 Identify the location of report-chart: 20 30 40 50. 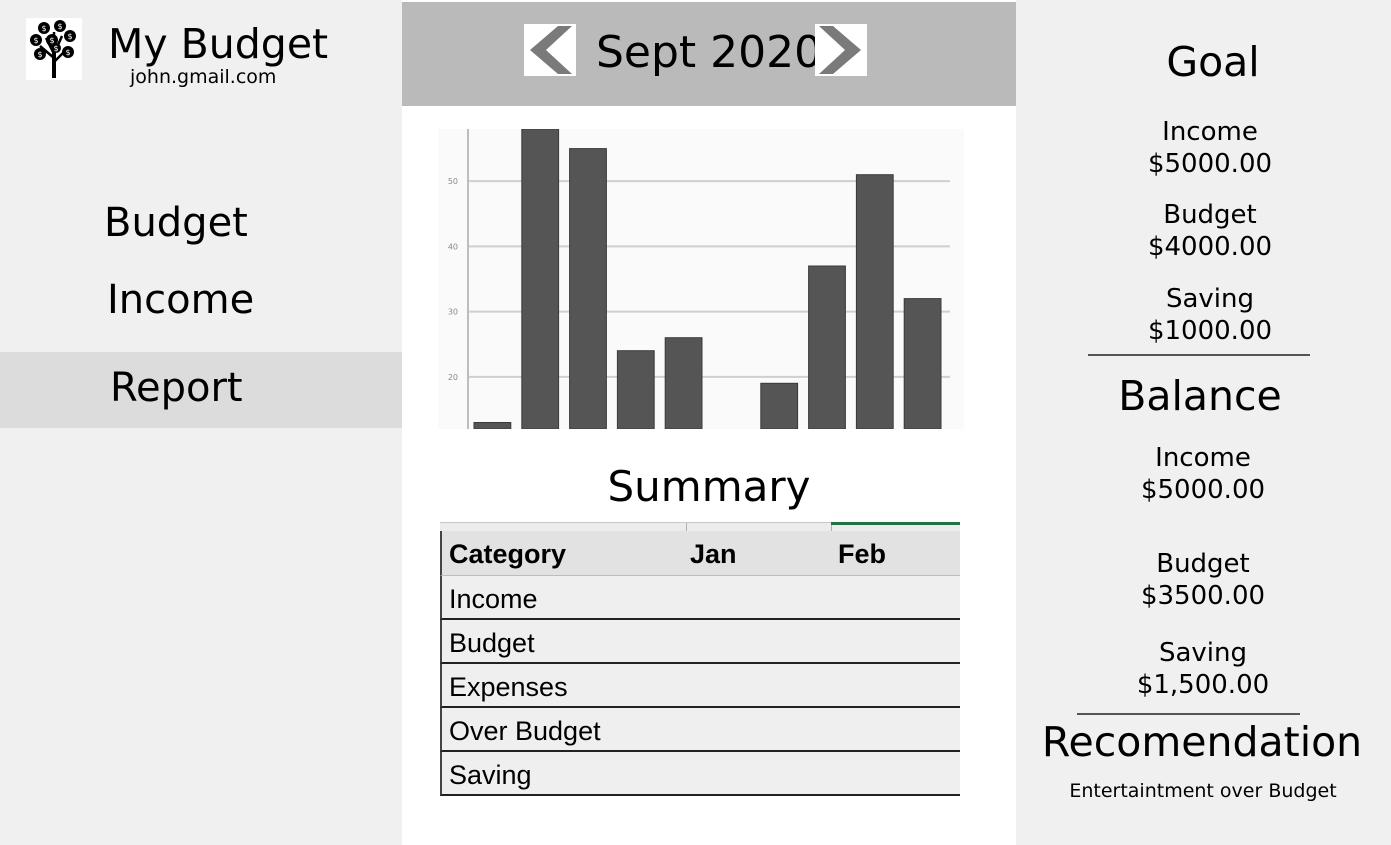
(701, 279).